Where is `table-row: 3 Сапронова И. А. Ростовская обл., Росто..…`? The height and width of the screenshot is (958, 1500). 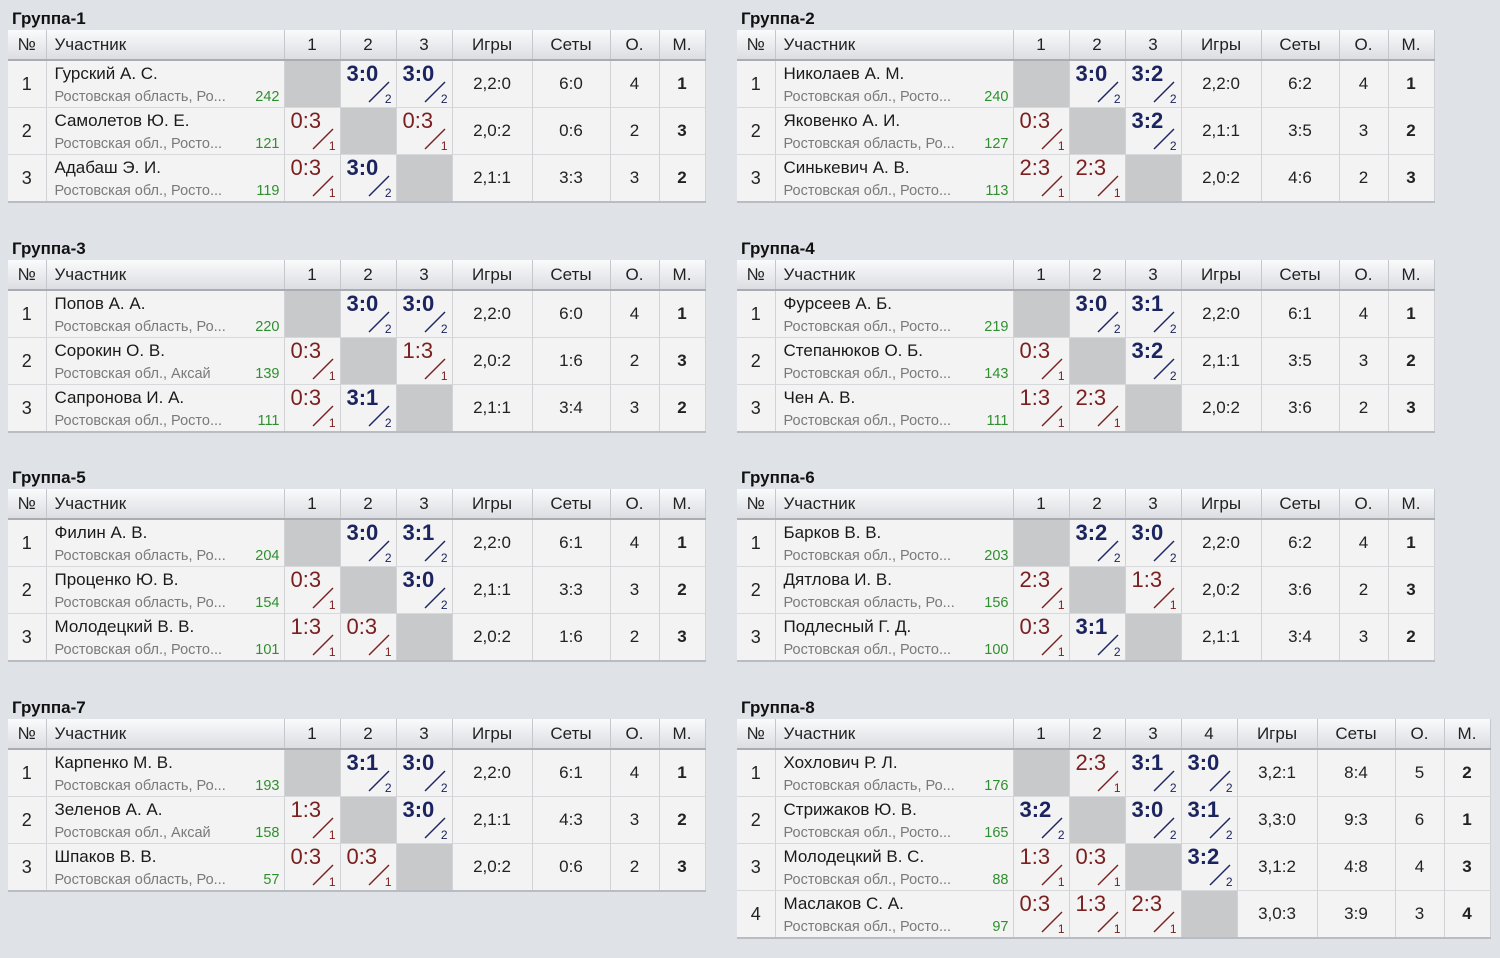 table-row: 3 Сапронова И. А. Ростовская обл., Росто..… is located at coordinates (357, 408).